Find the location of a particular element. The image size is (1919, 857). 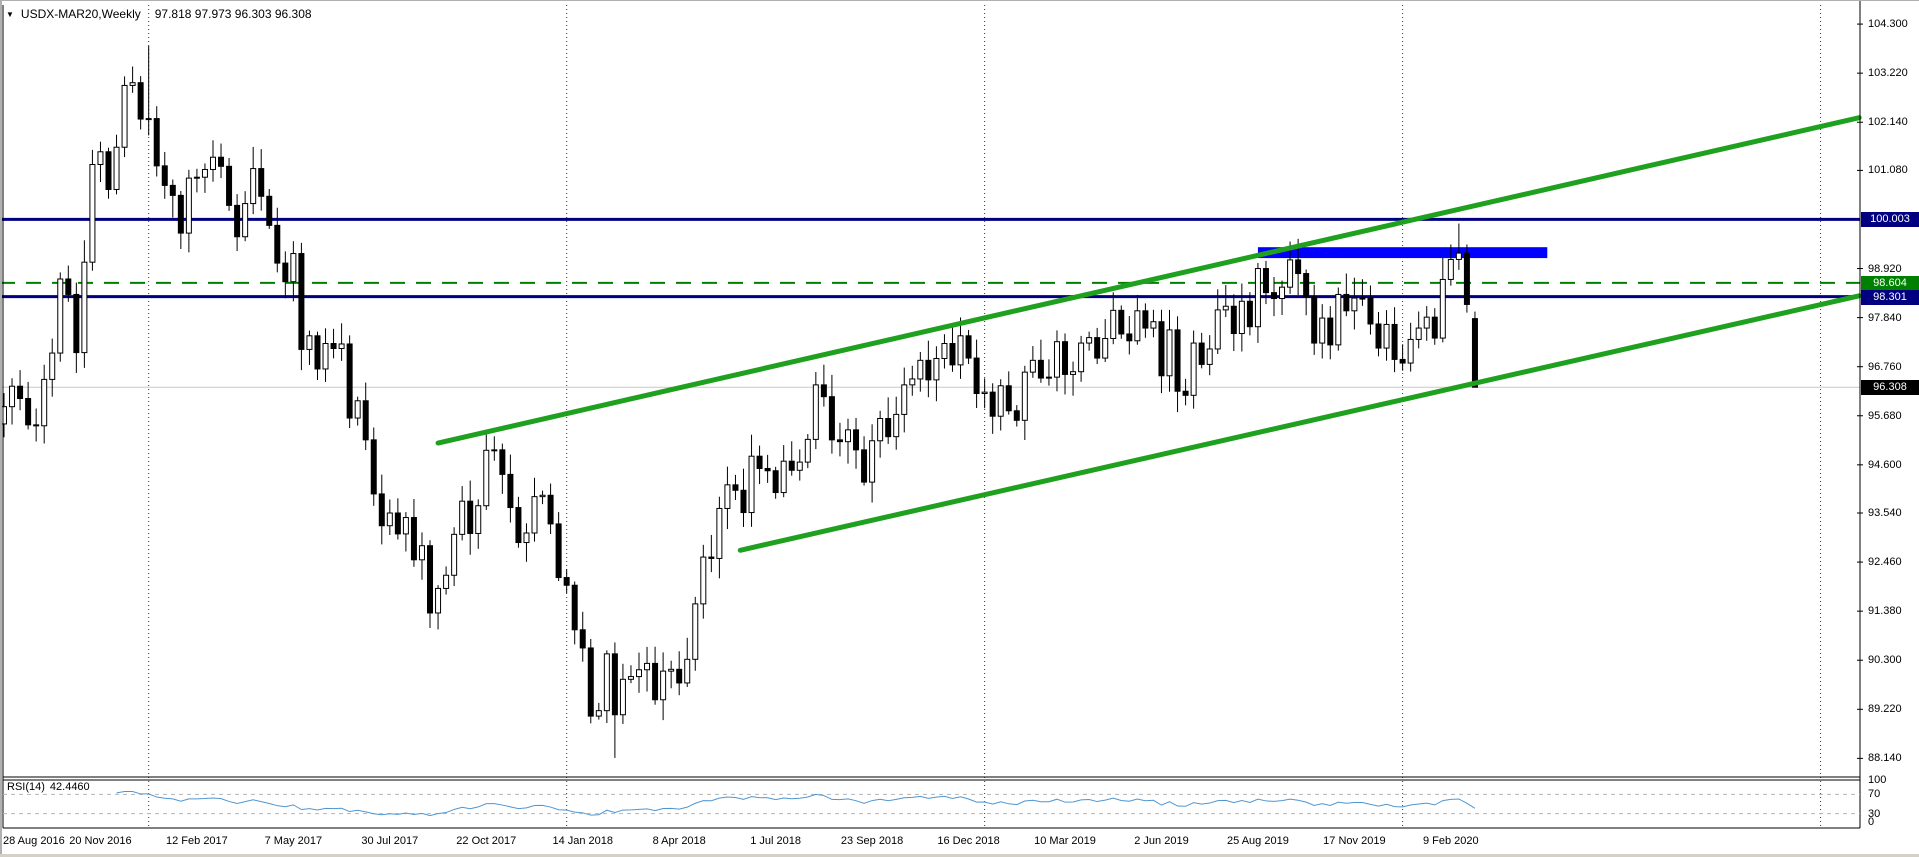

date-axis-label: 16 Dec 2018 is located at coordinates (968, 841).